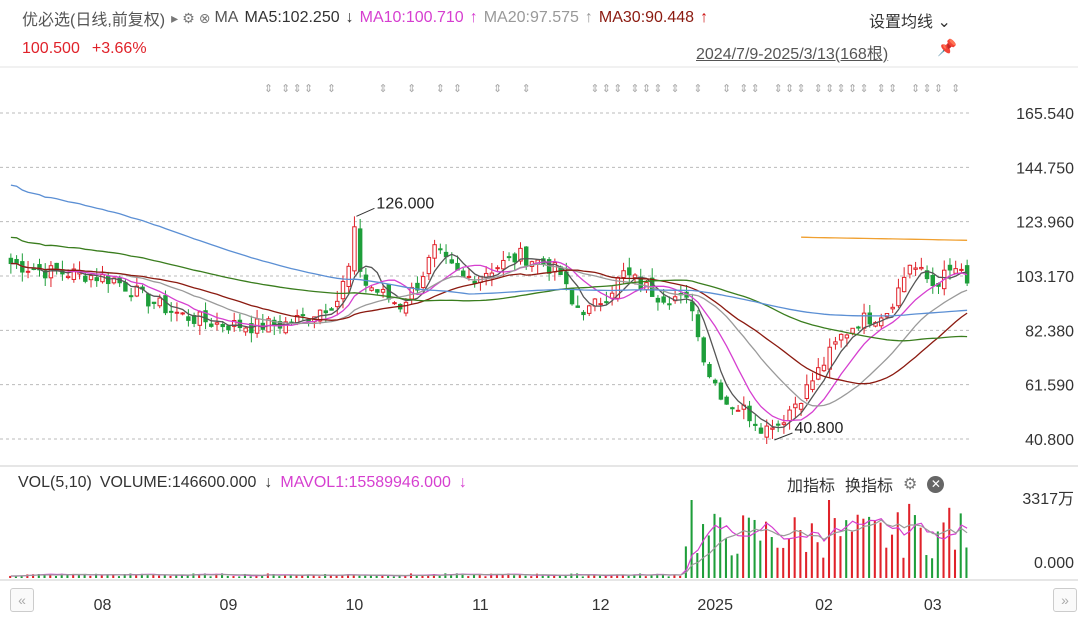 This screenshot has height=619, width=1078. Describe the element at coordinates (365, 482) in the screenshot. I see `mavol1-value: MAVOL1:15589946.000` at that location.